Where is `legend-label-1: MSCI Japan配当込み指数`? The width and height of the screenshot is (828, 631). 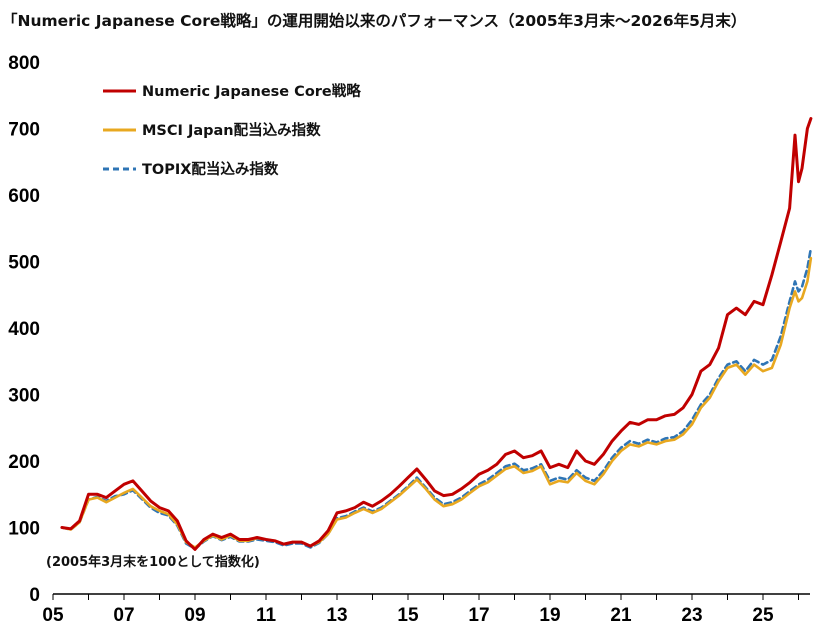
legend-label-1: MSCI Japan配当込み指数 is located at coordinates (231, 130).